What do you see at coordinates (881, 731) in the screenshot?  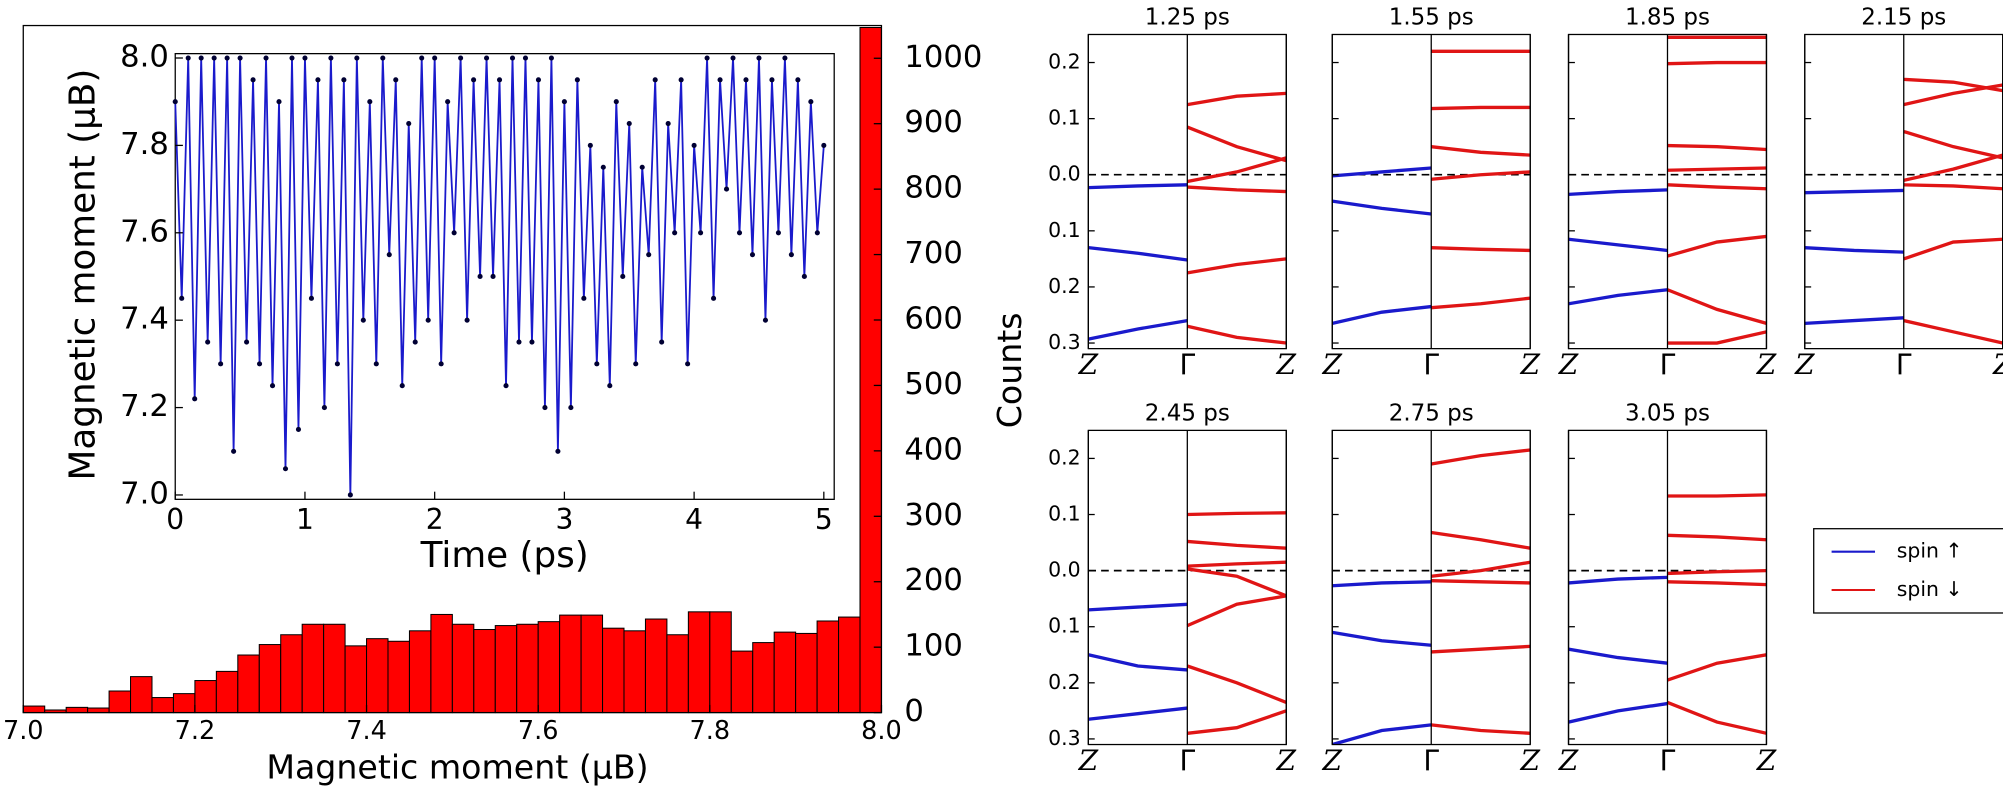 I see `x-tick-label: 8.0` at bounding box center [881, 731].